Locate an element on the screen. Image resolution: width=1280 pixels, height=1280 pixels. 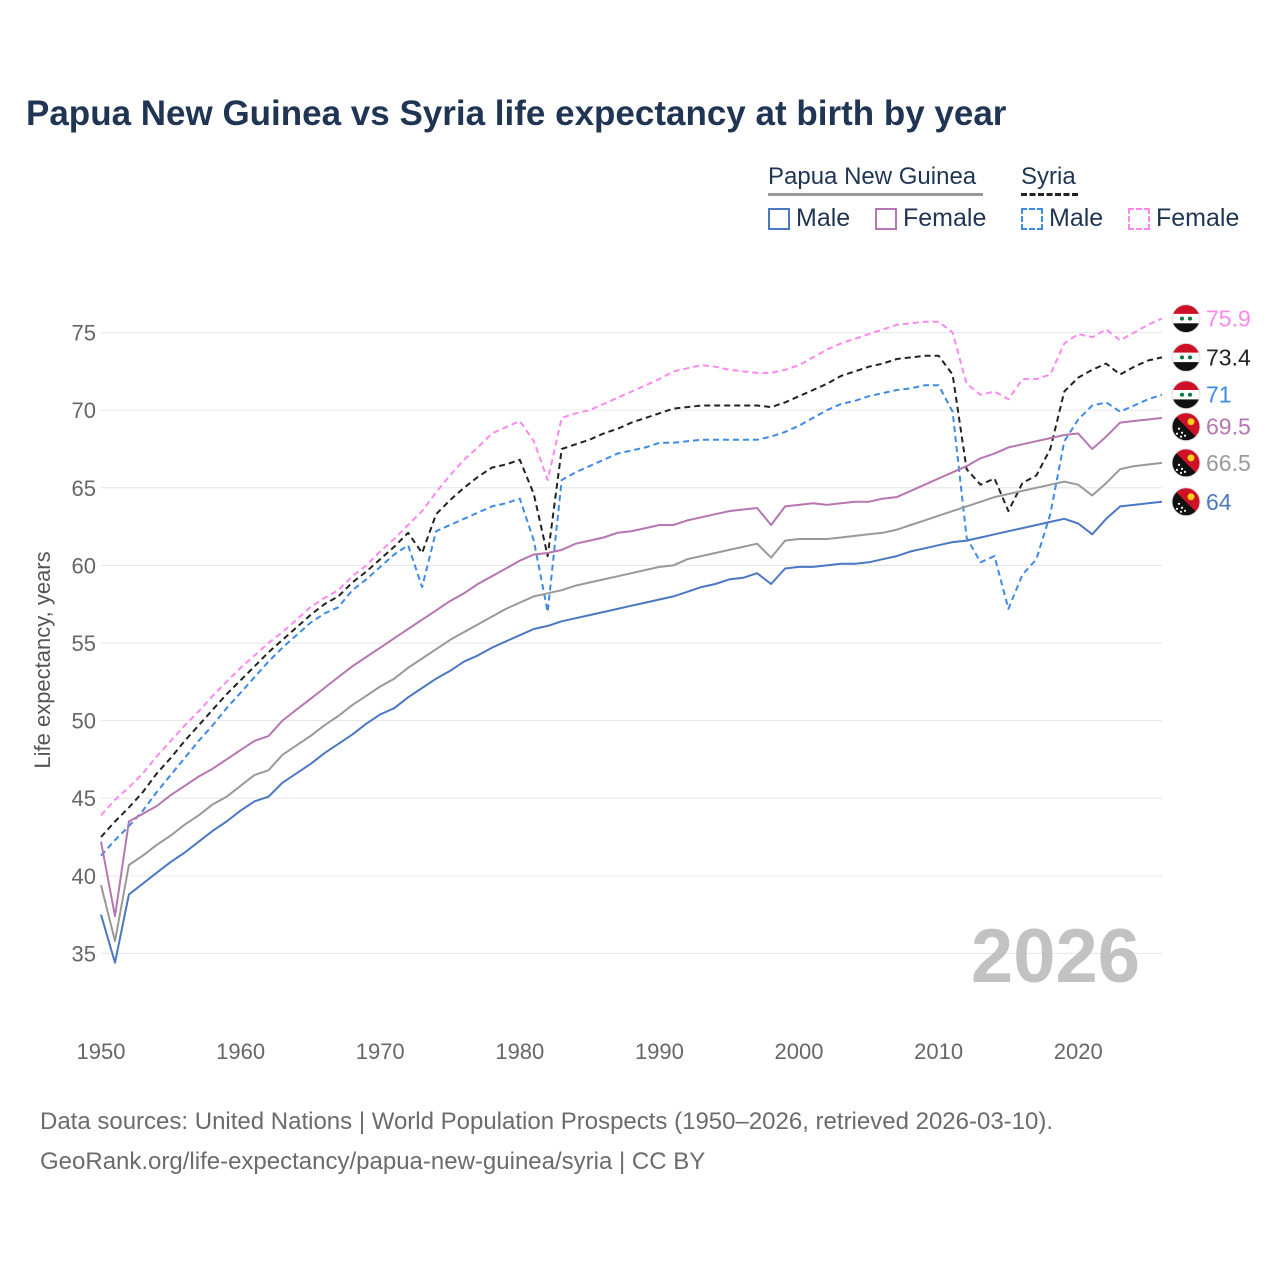
y-axis: 35 40 45 50 55 60 65 70 75 is located at coordinates (84, 644).